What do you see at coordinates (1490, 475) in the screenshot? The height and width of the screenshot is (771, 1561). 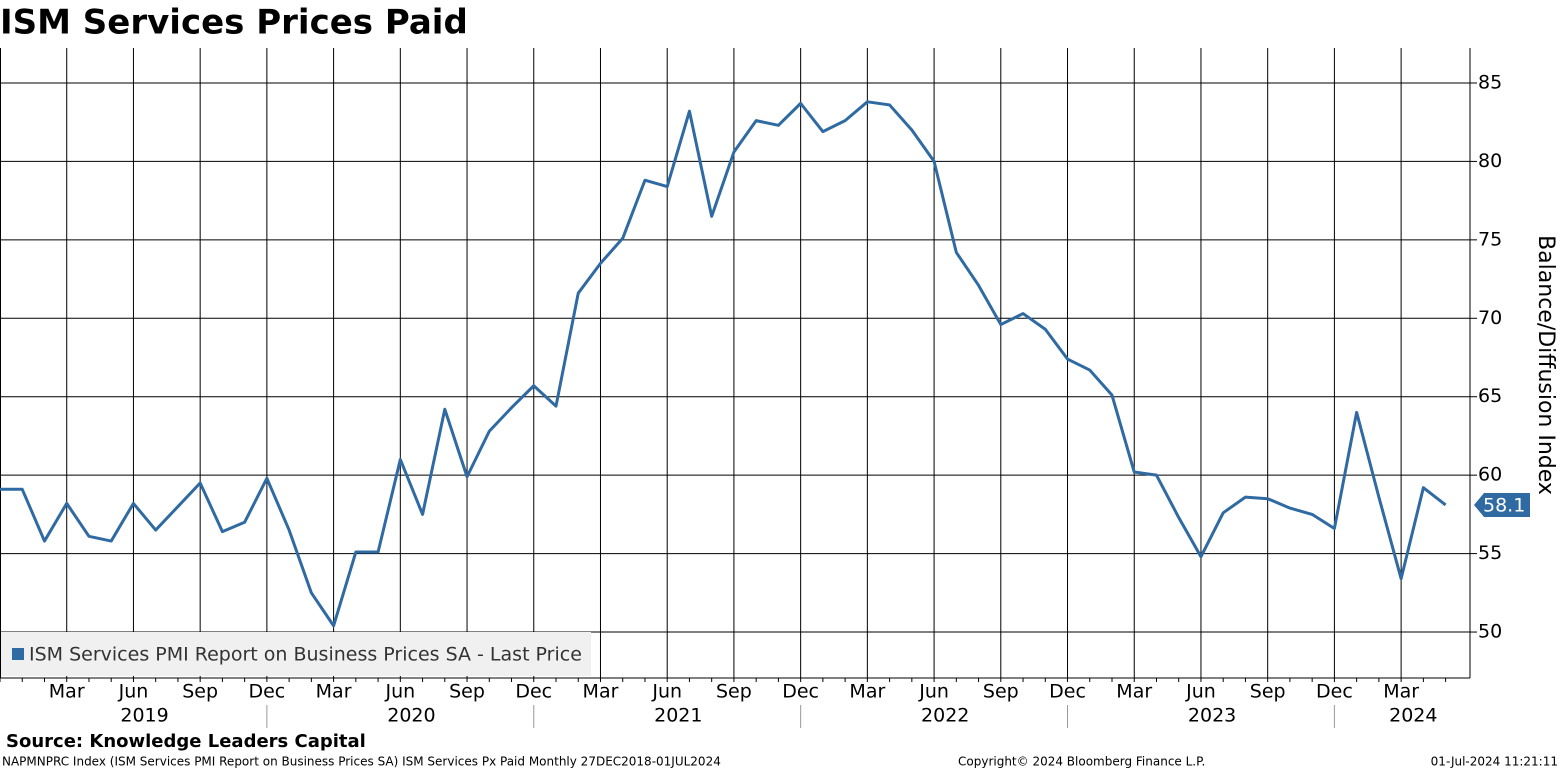 I see `y-tick-label: 60` at bounding box center [1490, 475].